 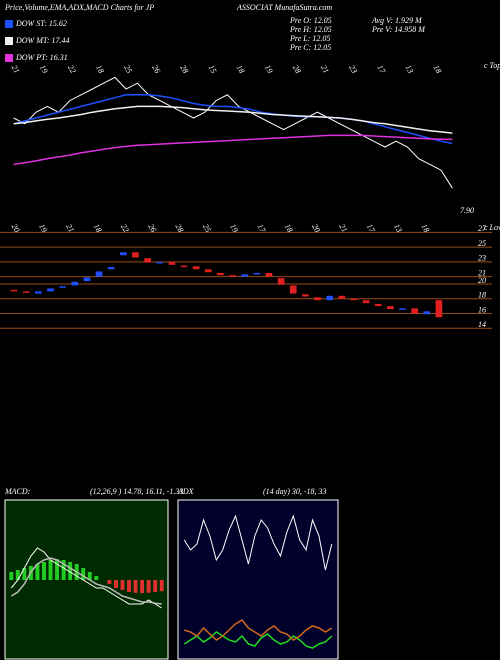 What do you see at coordinates (467, 210) in the screenshot?
I see `annotation: 7.90` at bounding box center [467, 210].